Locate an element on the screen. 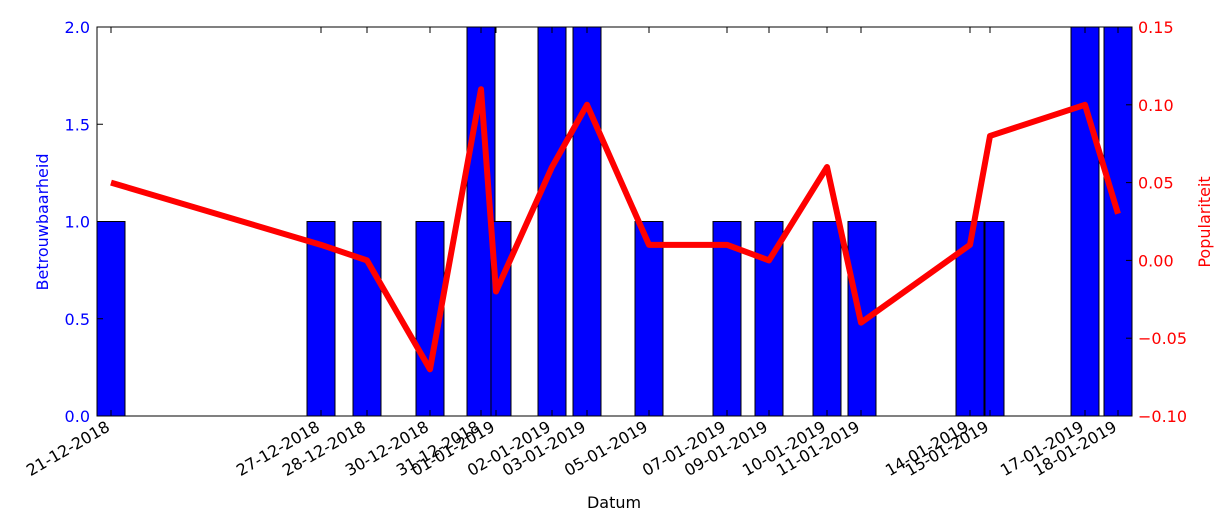 The image size is (1220, 517). left-y-tick-label: 1.5 is located at coordinates (77, 124).